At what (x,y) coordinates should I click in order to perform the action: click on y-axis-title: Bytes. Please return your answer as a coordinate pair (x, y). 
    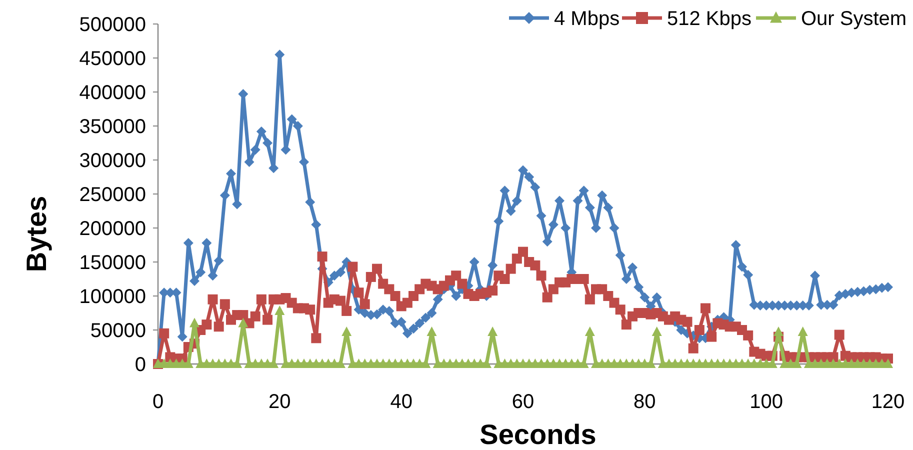
    Looking at the image, I should click on (36, 234).